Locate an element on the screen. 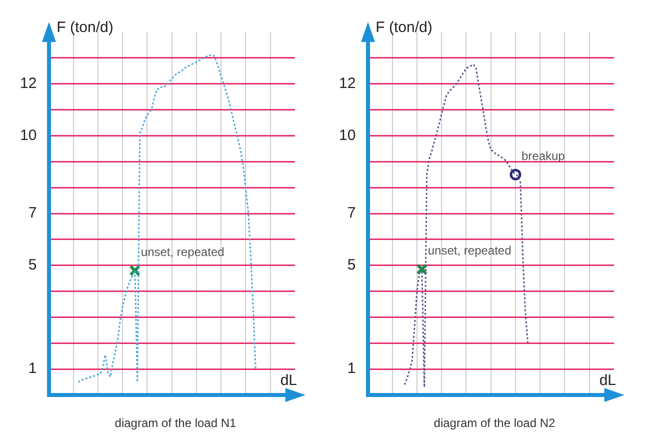  text: diagram of the load N1 is located at coordinates (176, 423).